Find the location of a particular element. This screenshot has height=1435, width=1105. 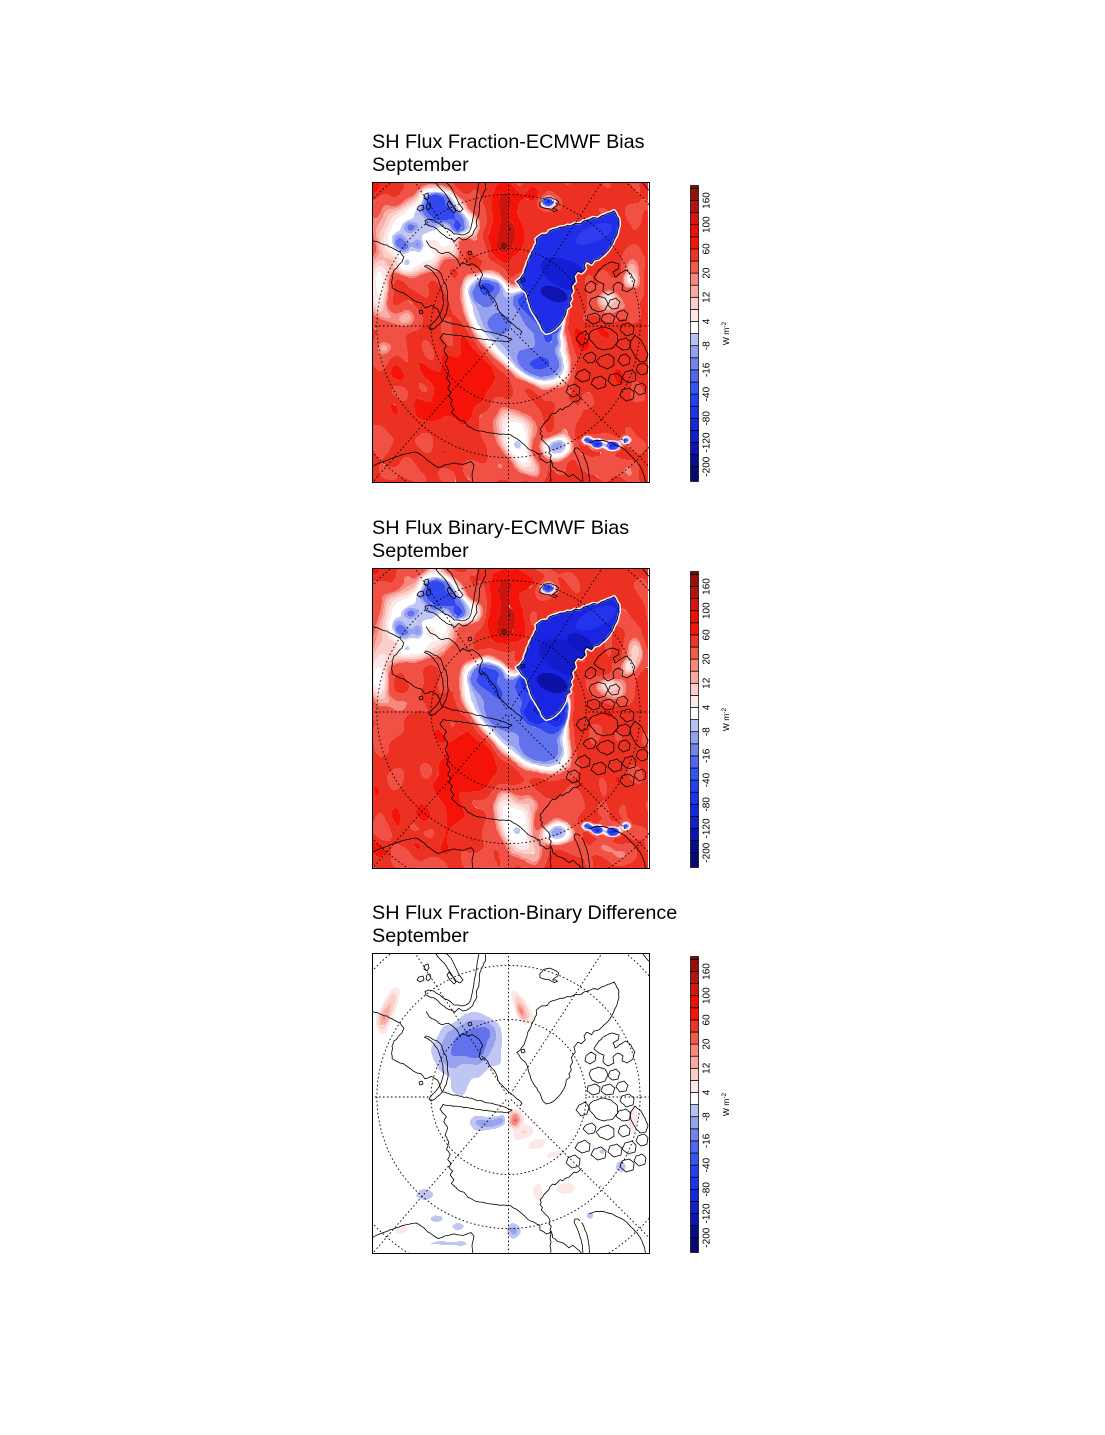

svg-text: SH Flux Fraction-ECMWF Bias is located at coordinates (508, 142).